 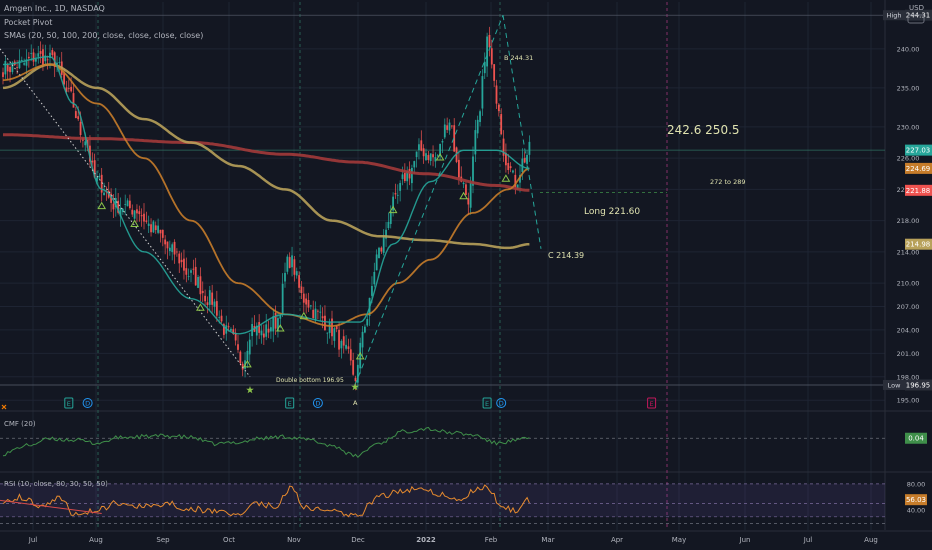 I want to click on rsi-line, so click(x=266, y=501).